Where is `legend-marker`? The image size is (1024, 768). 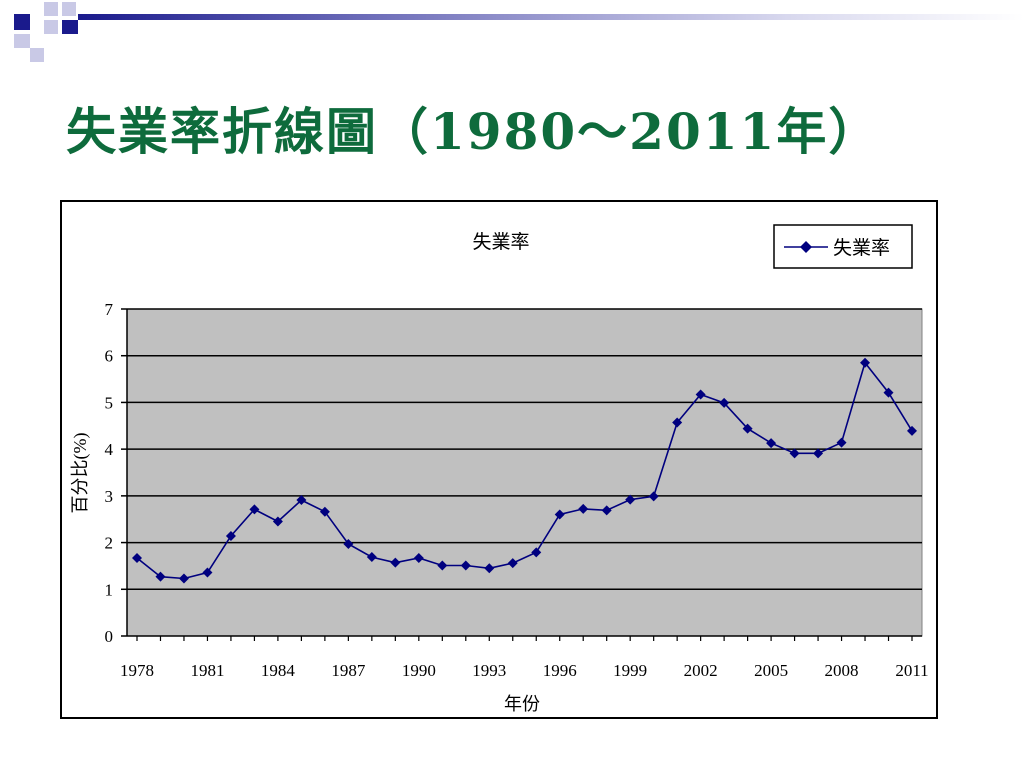 legend-marker is located at coordinates (806, 247).